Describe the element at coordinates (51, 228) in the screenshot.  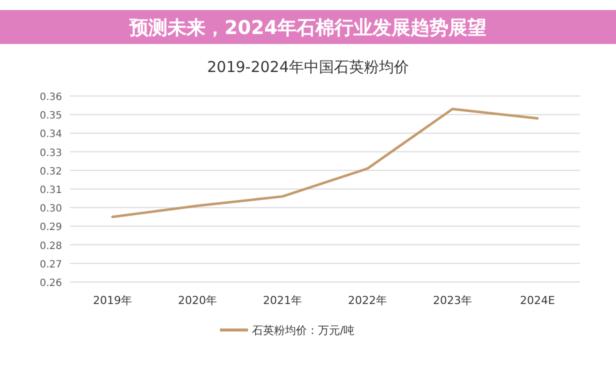
I see `y-tick-label: 0.29` at that location.